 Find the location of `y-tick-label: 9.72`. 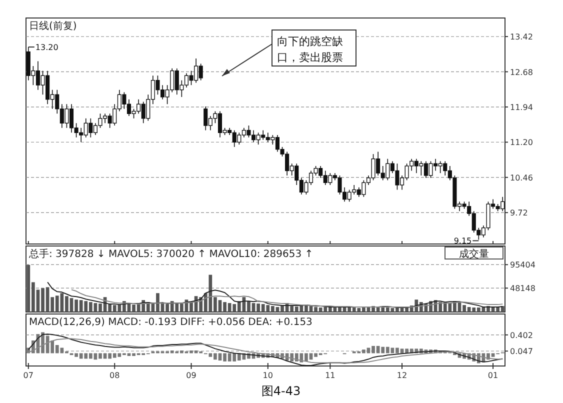

y-tick-label: 9.72 is located at coordinates (519, 213).